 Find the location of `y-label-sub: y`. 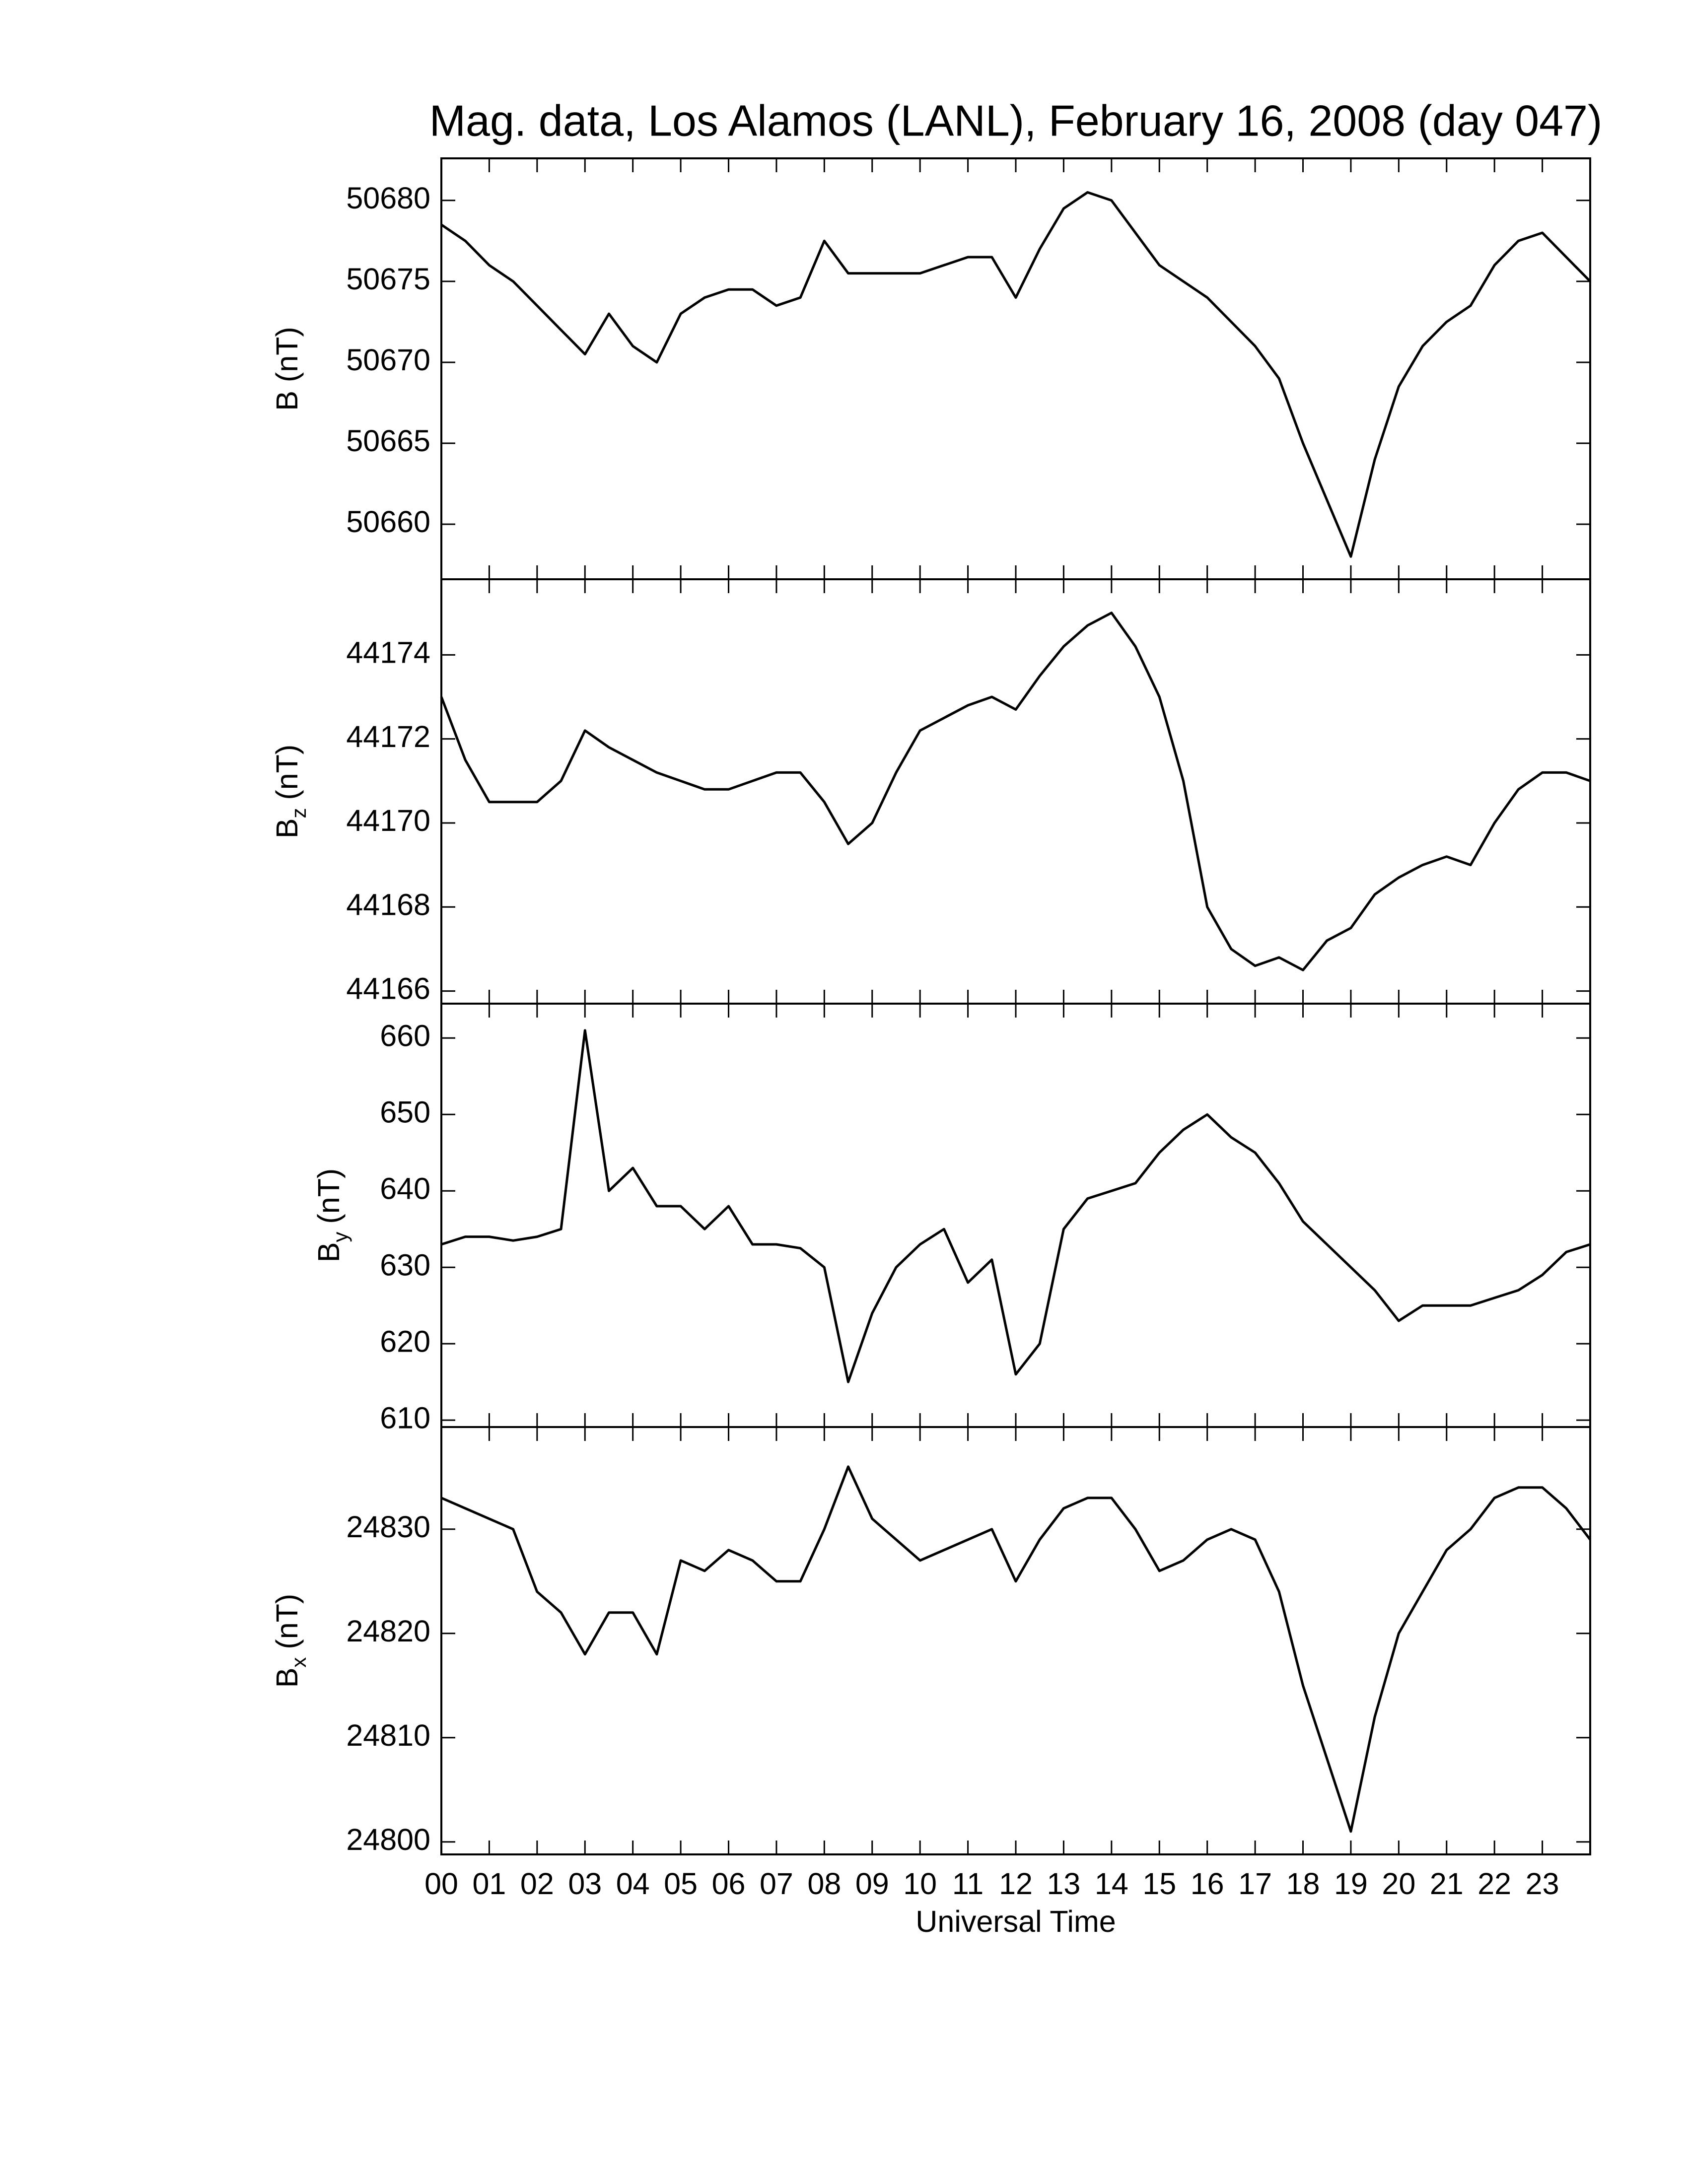

y-label-sub: y is located at coordinates (340, 1237).